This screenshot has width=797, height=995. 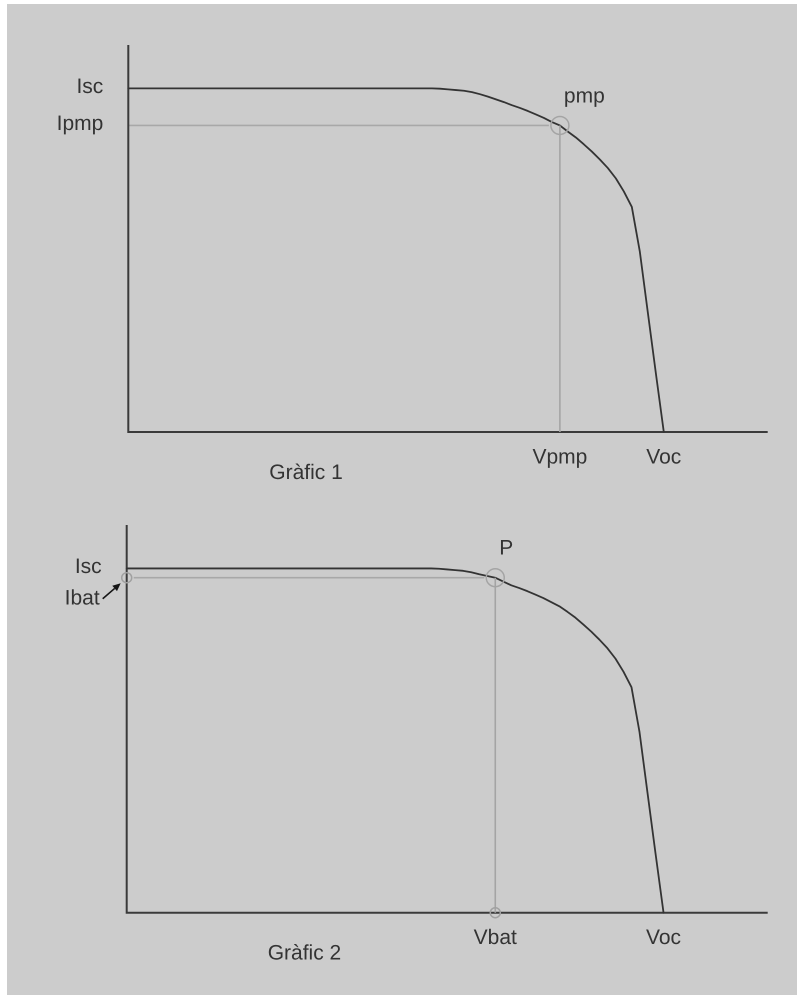 I want to click on text: Gràfic 2, so click(x=305, y=953).